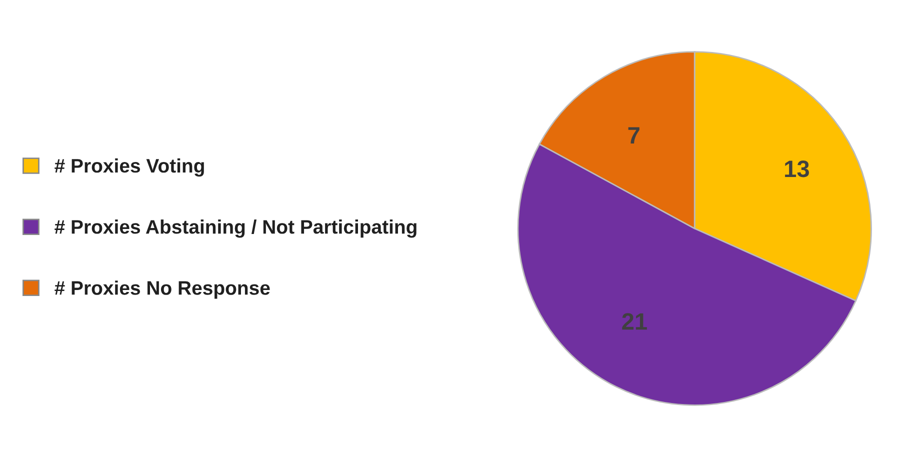 The image size is (920, 457). Describe the element at coordinates (634, 321) in the screenshot. I see `data-label: 21` at that location.